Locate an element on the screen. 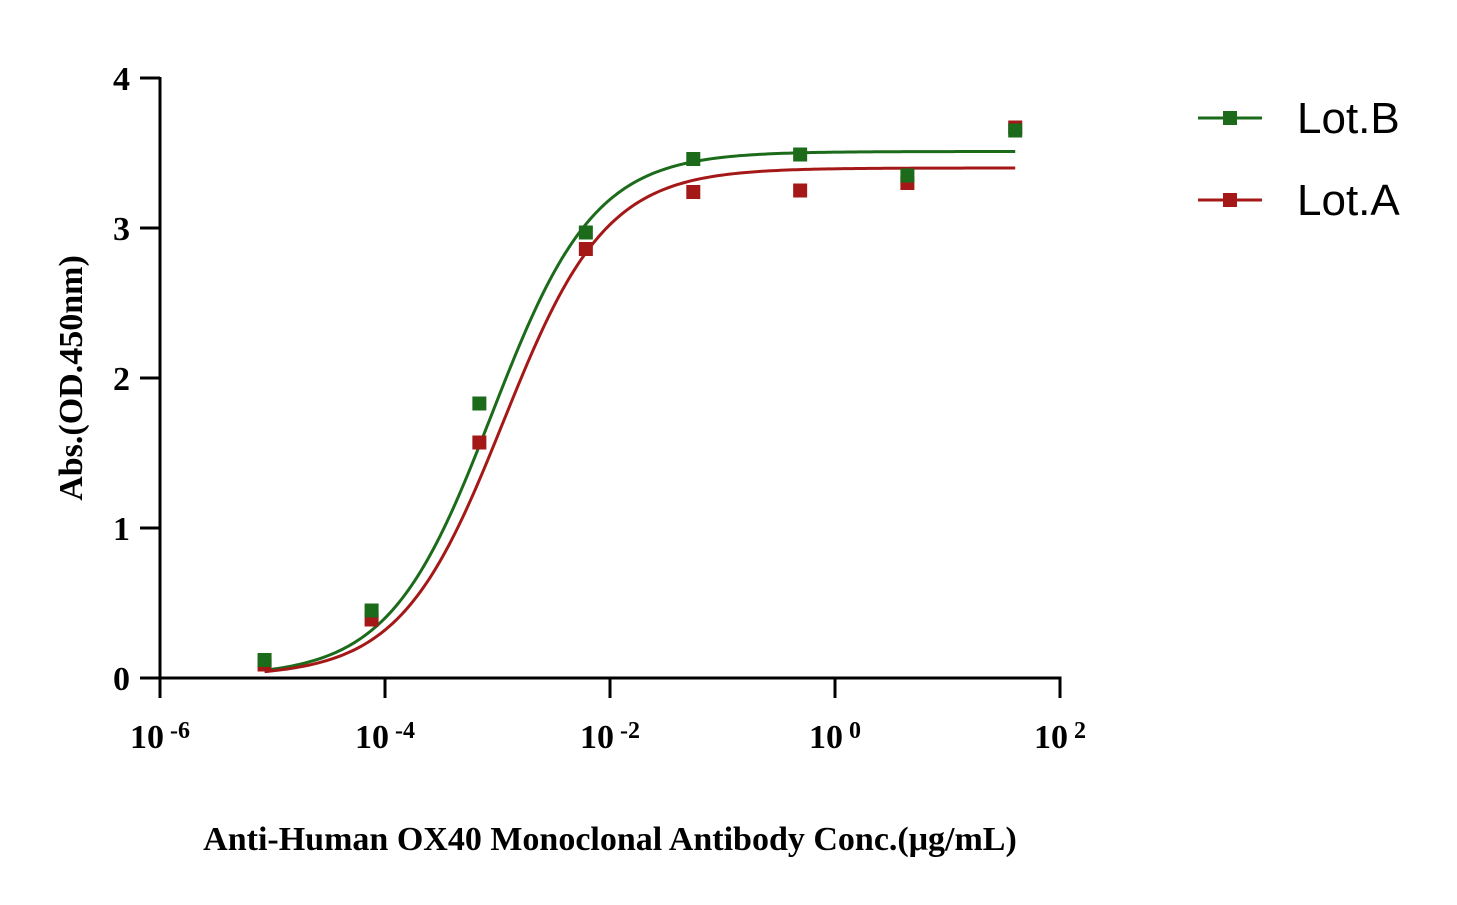 The width and height of the screenshot is (1457, 905). y-axis-label: Abs.(OD.450nm) is located at coordinates (71, 378).